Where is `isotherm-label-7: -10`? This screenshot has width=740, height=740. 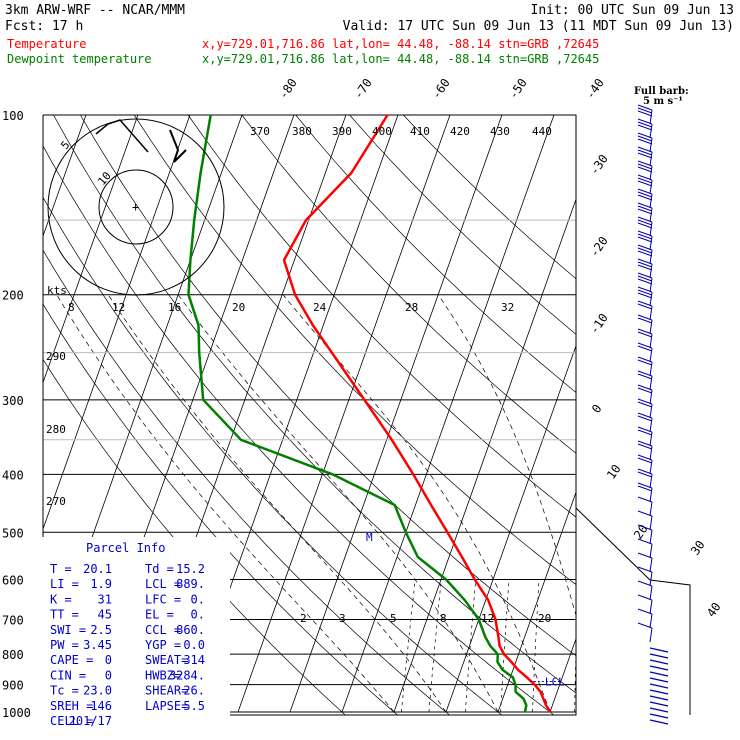 isotherm-label-7: -10 is located at coordinates (599, 324).